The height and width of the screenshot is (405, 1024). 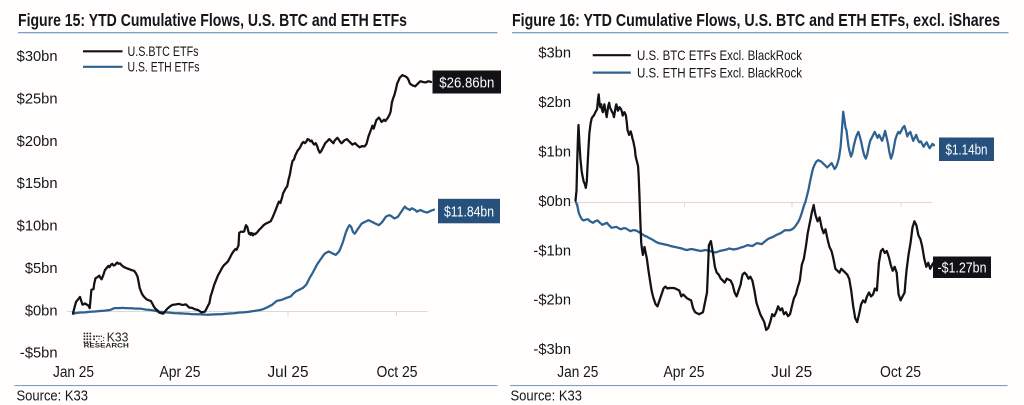 I want to click on svg-text: $15bn, so click(x=37, y=184).